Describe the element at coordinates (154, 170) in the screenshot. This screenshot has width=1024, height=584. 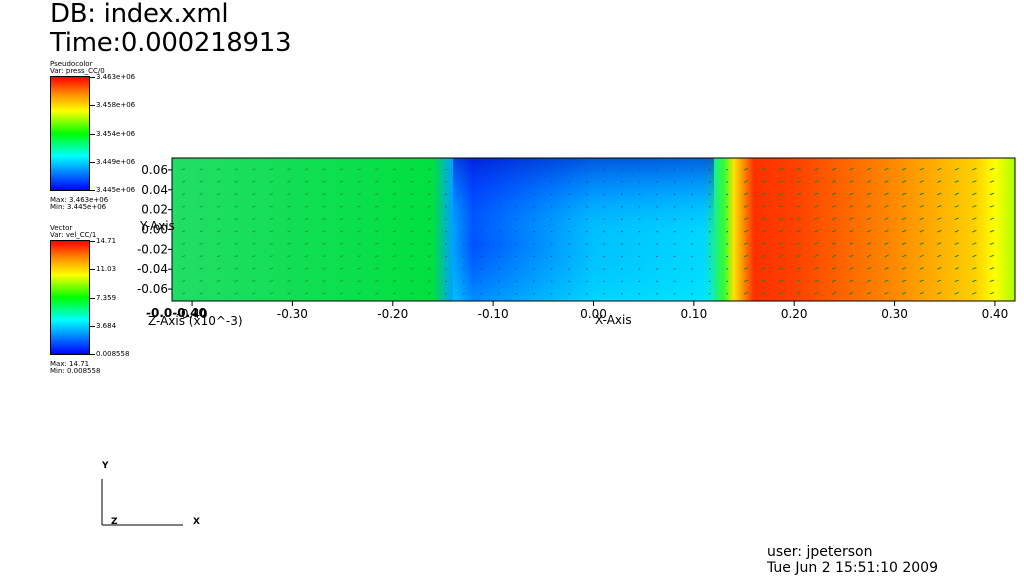
I see `y-tick-label: 0.06` at that location.